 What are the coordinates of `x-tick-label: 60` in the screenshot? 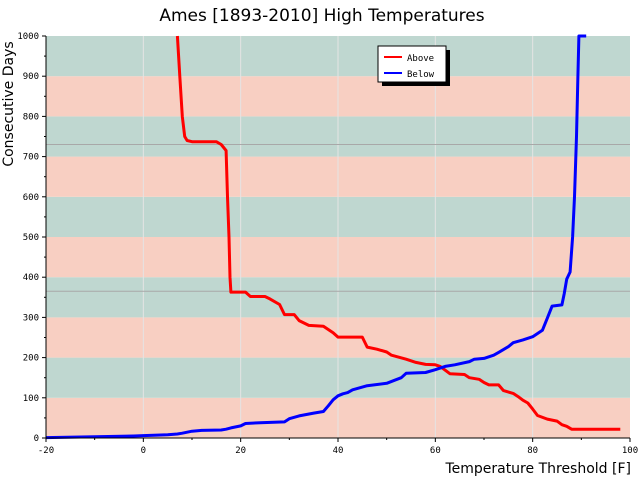 It's located at (435, 451).